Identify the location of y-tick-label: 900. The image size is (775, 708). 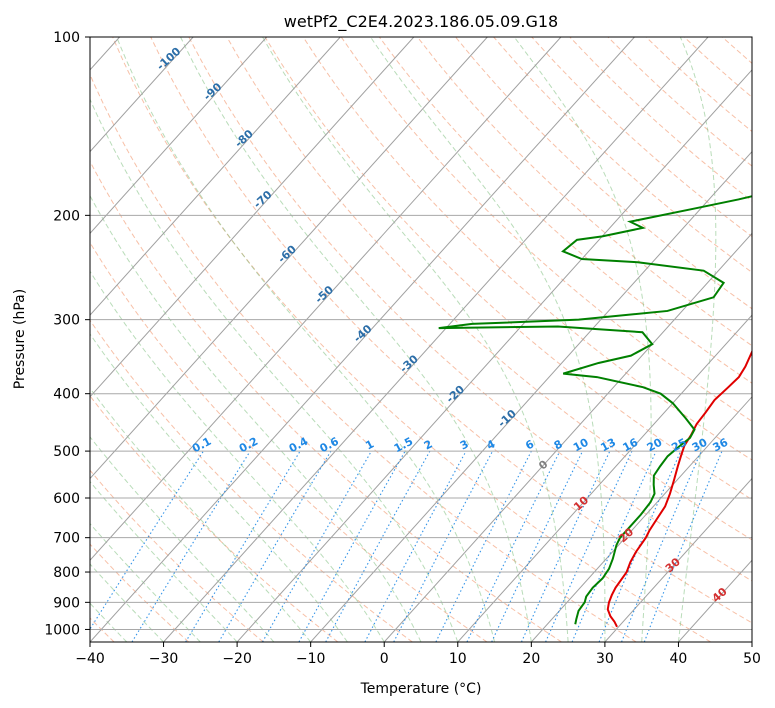
(66, 603).